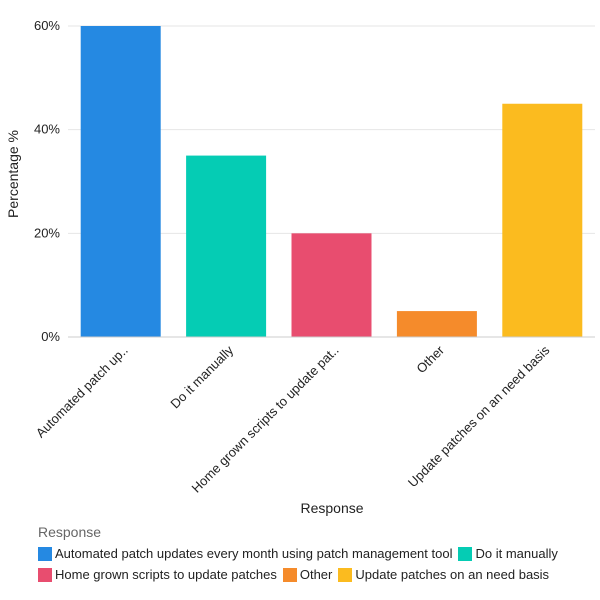 The image size is (600, 600). I want to click on legend-item: Do it manually, so click(508, 553).